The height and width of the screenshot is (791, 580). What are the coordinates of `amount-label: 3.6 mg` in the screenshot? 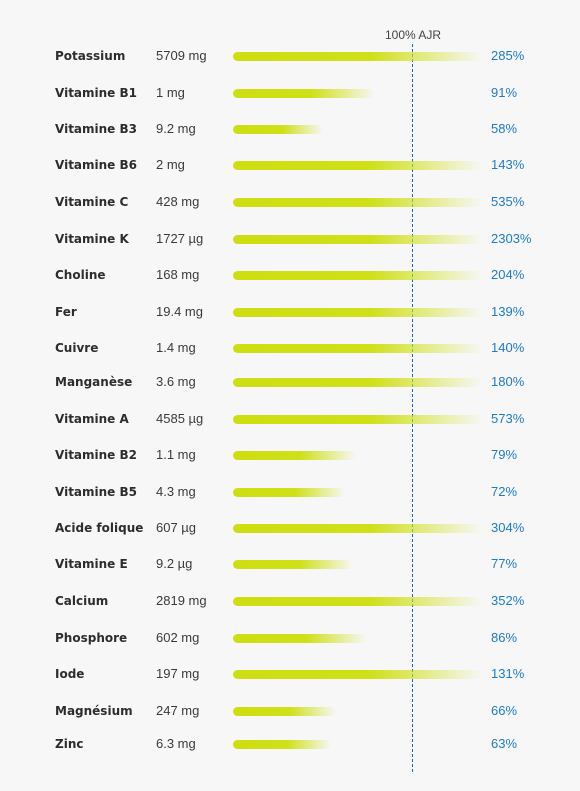 It's located at (176, 381).